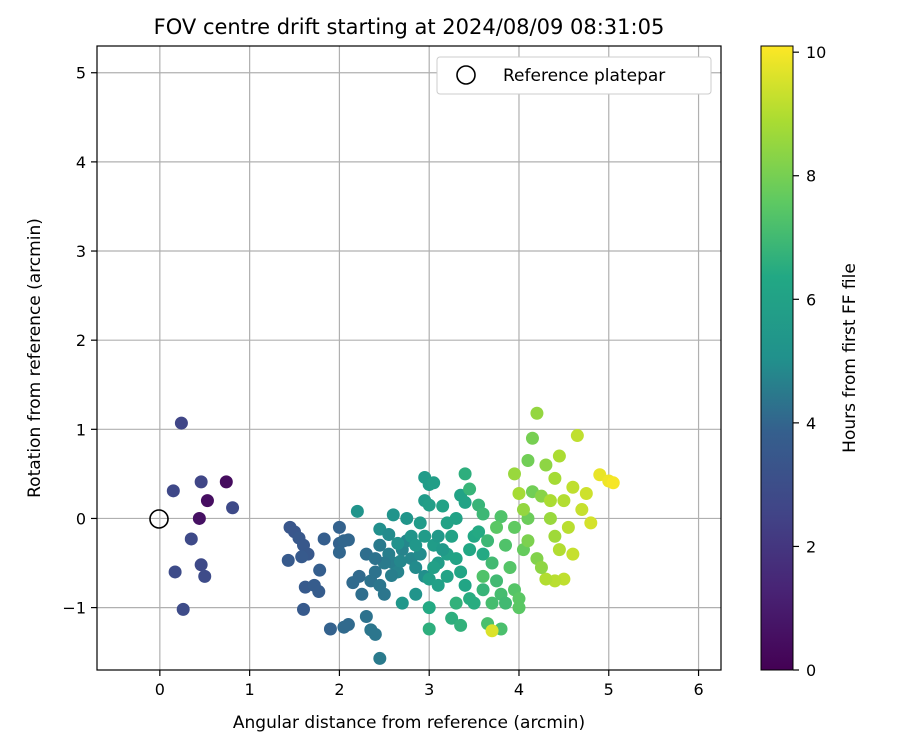 The width and height of the screenshot is (900, 750). I want to click on x-tick-label: 5, so click(609, 689).